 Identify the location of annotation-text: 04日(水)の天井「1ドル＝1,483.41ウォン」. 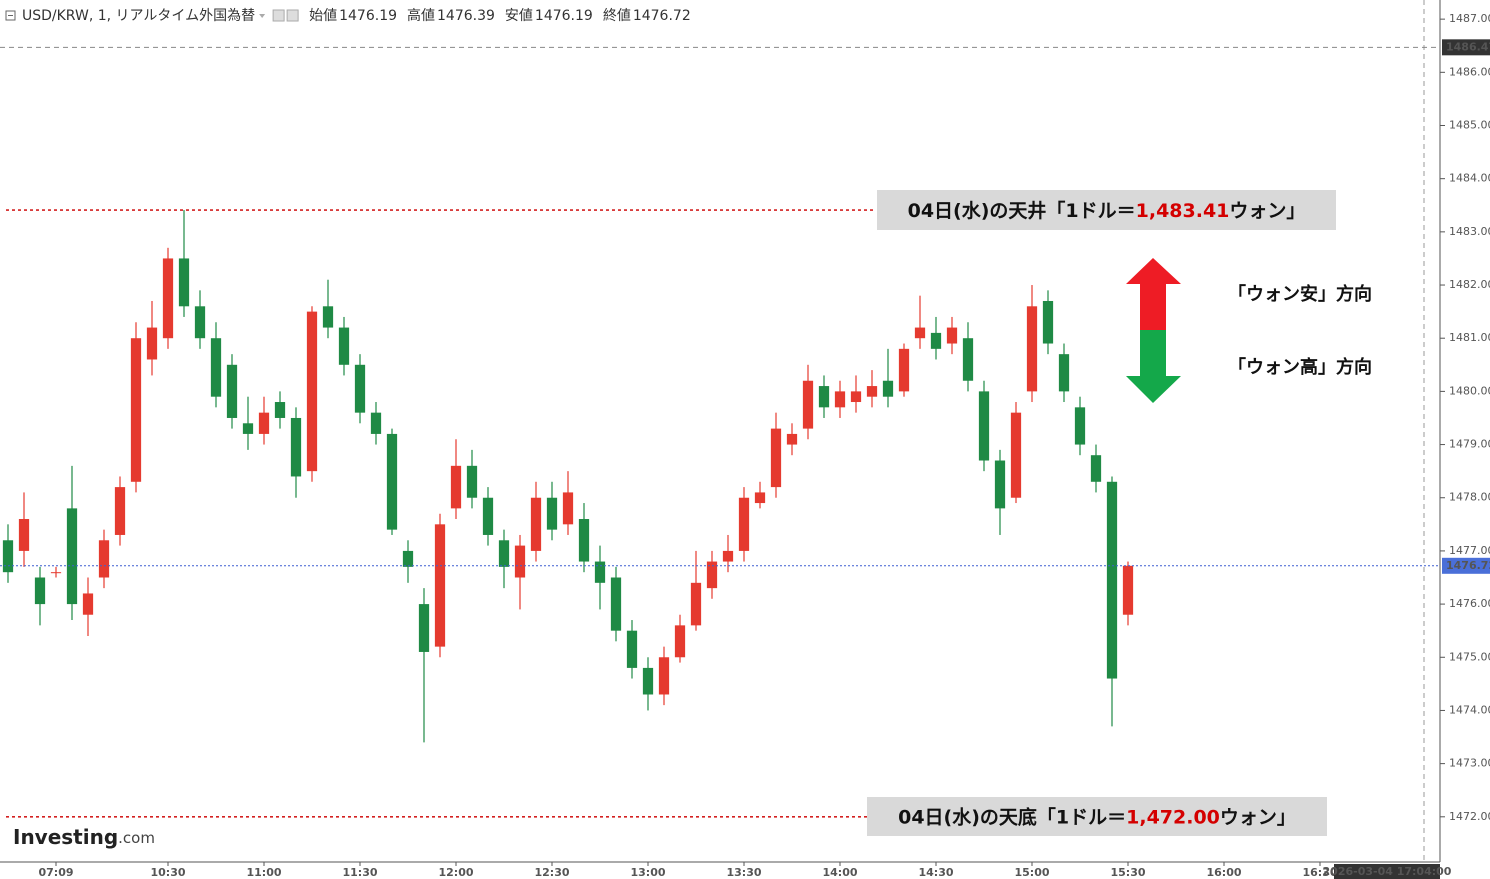
(1107, 210).